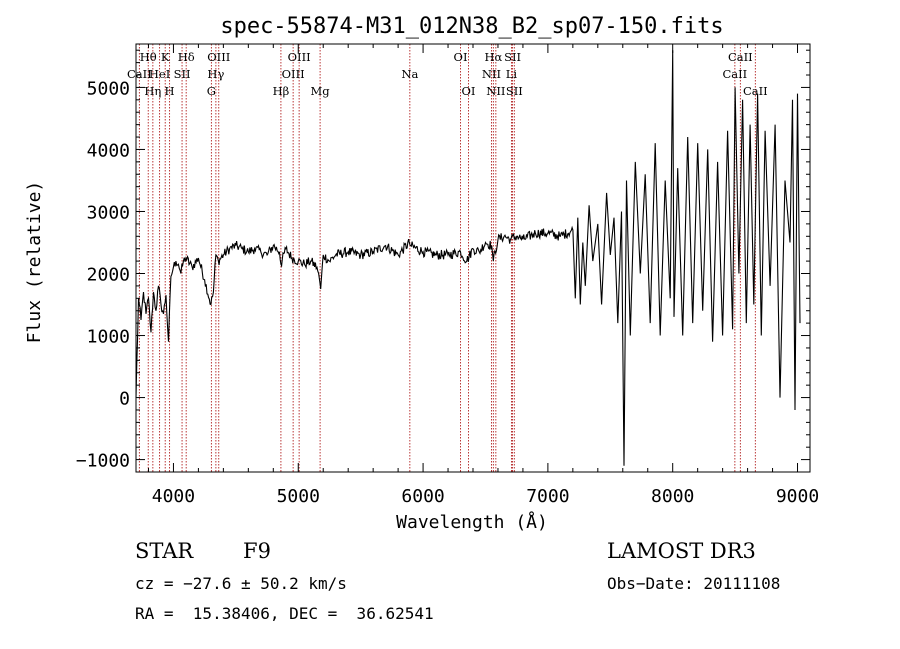 The width and height of the screenshot is (900, 649). I want to click on redshift-value: cz = −27.6 ± 50.2 km/s, so click(241, 583).